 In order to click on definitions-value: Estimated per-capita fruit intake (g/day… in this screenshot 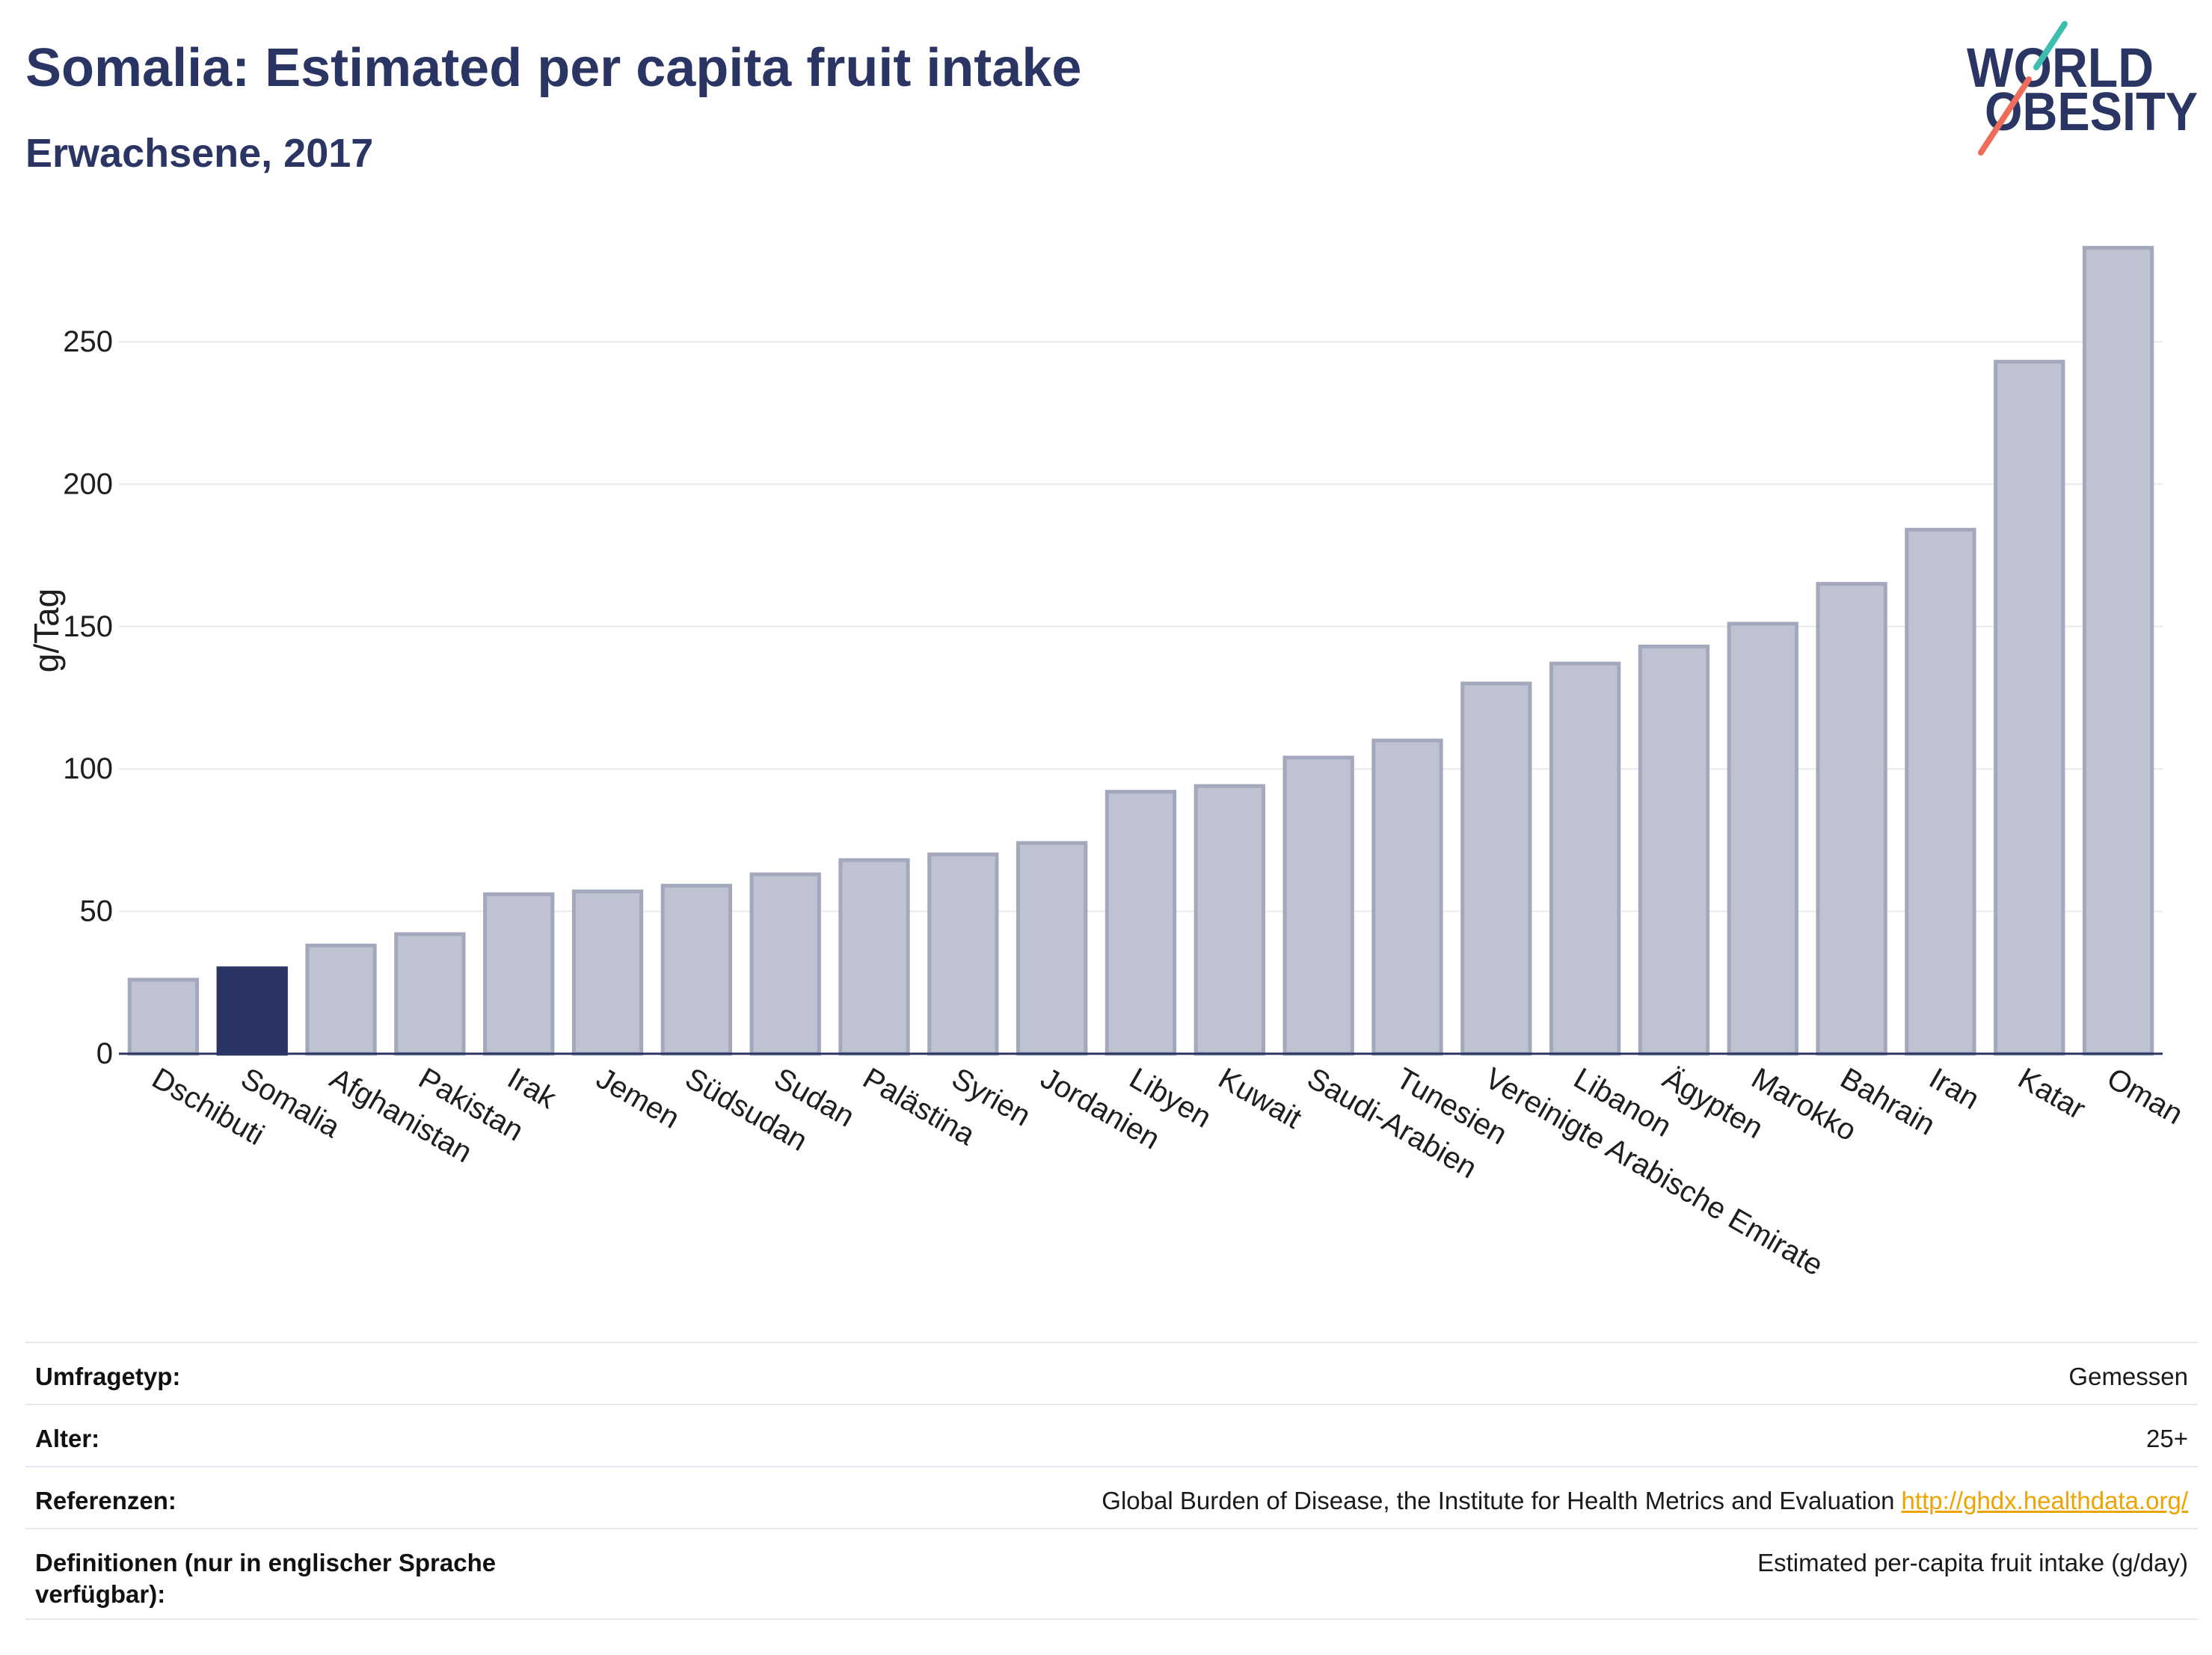, I will do `click(1972, 1562)`.